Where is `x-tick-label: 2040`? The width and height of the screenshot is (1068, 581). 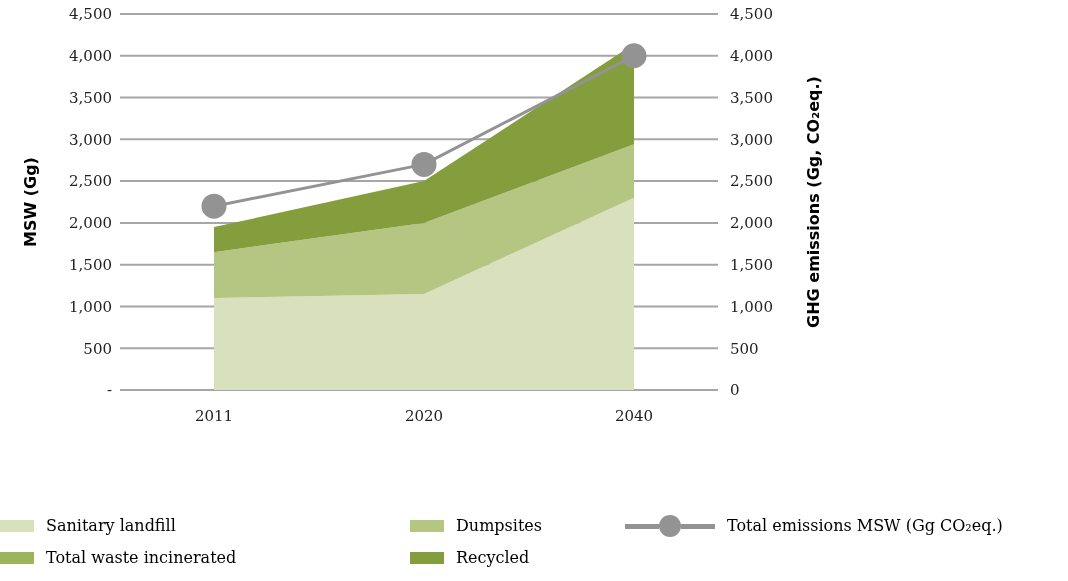
x-tick-label: 2040 is located at coordinates (634, 415).